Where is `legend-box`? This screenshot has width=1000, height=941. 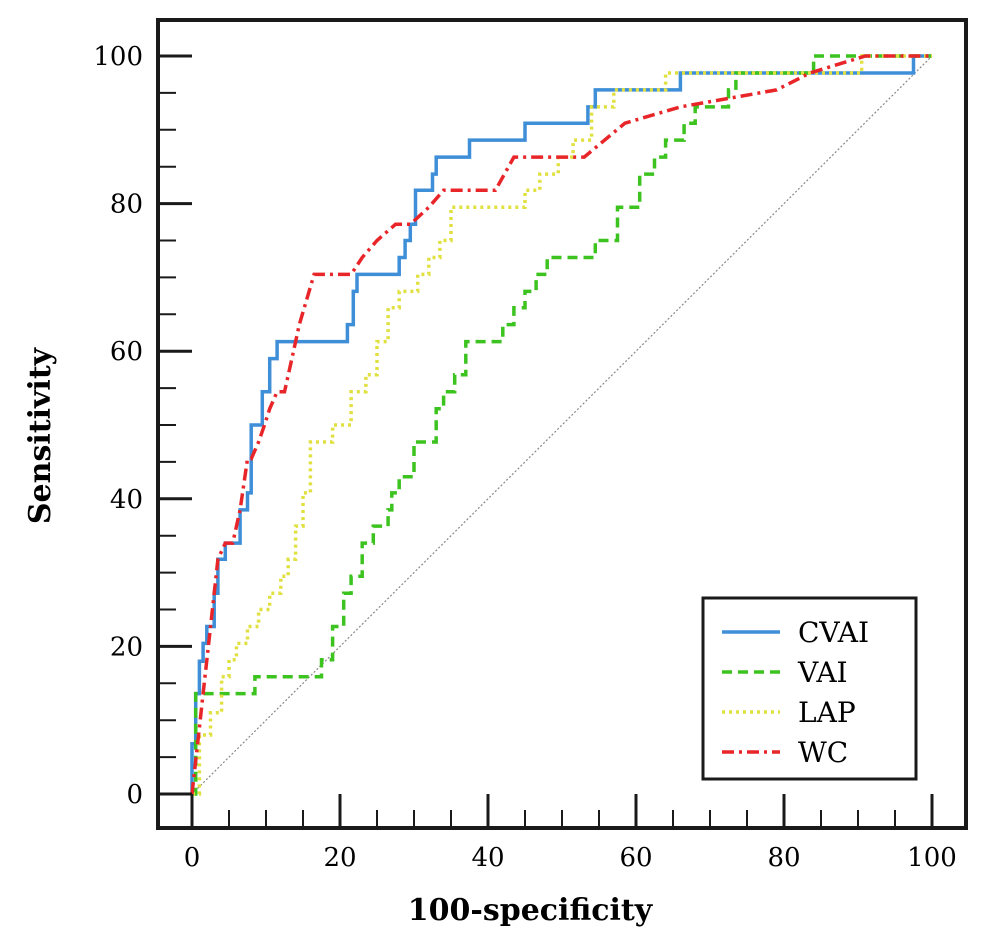 legend-box is located at coordinates (809, 688).